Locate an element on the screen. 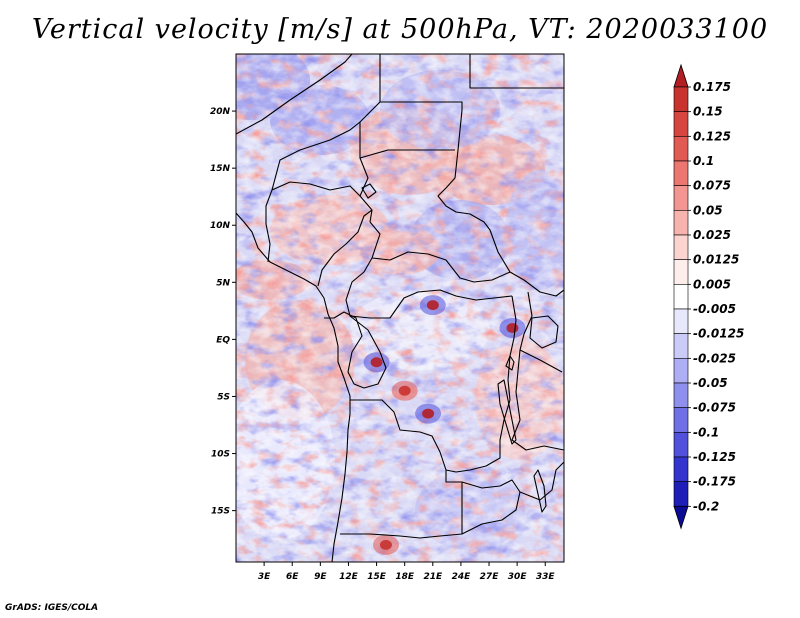 The width and height of the screenshot is (800, 618). border-libya-sudan is located at coordinates (370, 138).